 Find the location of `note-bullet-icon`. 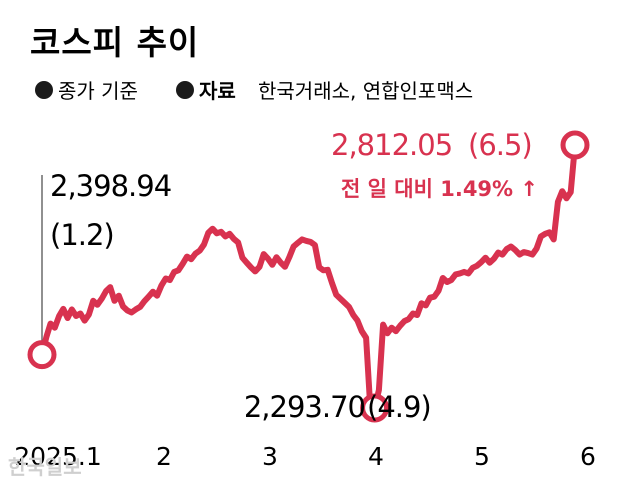

note-bullet-icon is located at coordinates (44, 90).